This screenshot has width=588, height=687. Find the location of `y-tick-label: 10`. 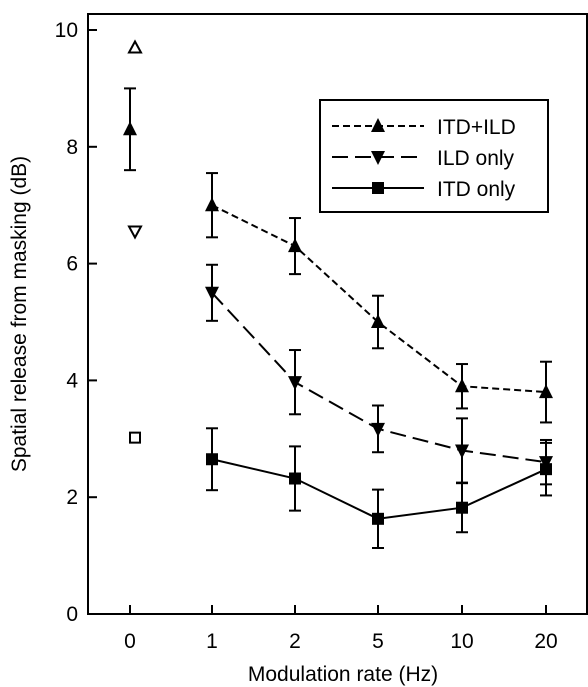

y-tick-label: 10 is located at coordinates (66, 30).